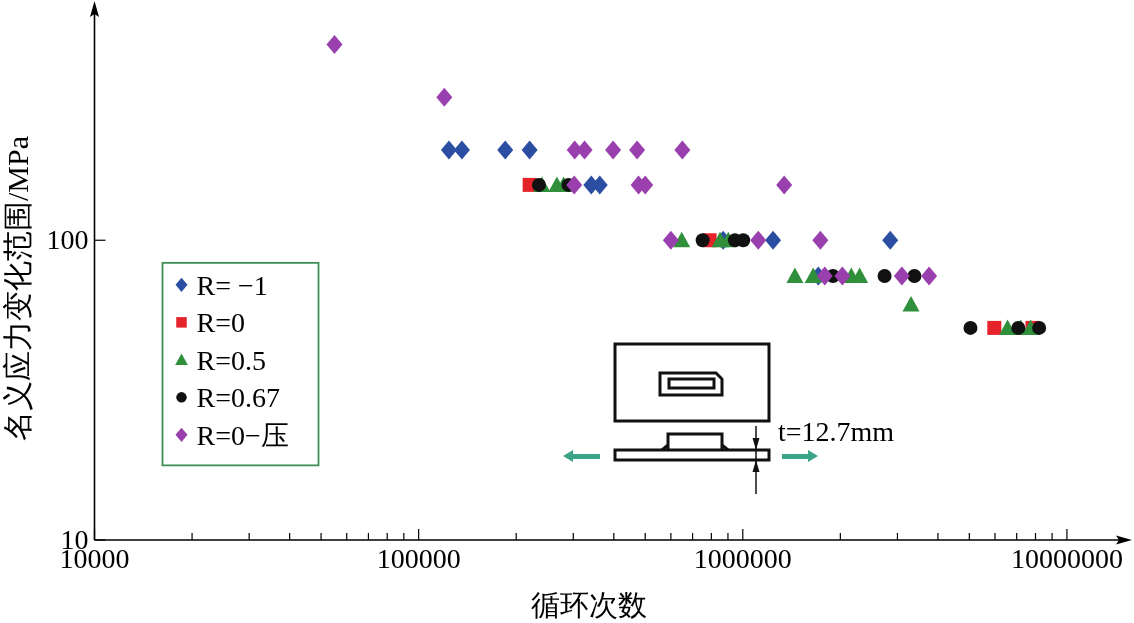 The image size is (1134, 623). I want to click on ylabel: 名义应力变化范围/MPa, so click(17, 288).